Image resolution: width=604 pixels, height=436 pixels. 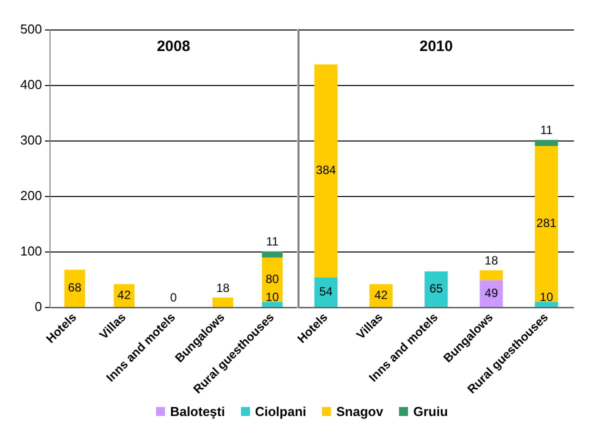 I want to click on data-label: 49, so click(x=491, y=293).